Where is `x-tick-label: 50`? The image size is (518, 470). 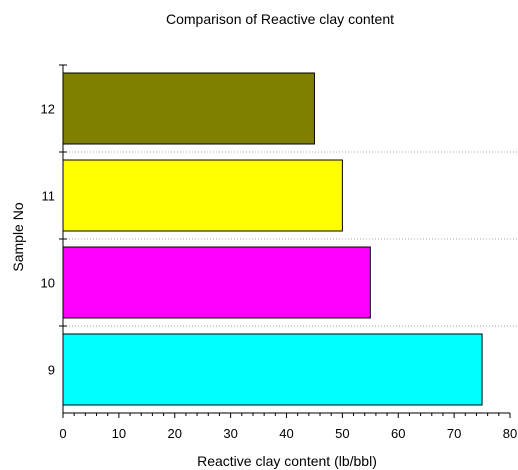
x-tick-label: 50 is located at coordinates (342, 433).